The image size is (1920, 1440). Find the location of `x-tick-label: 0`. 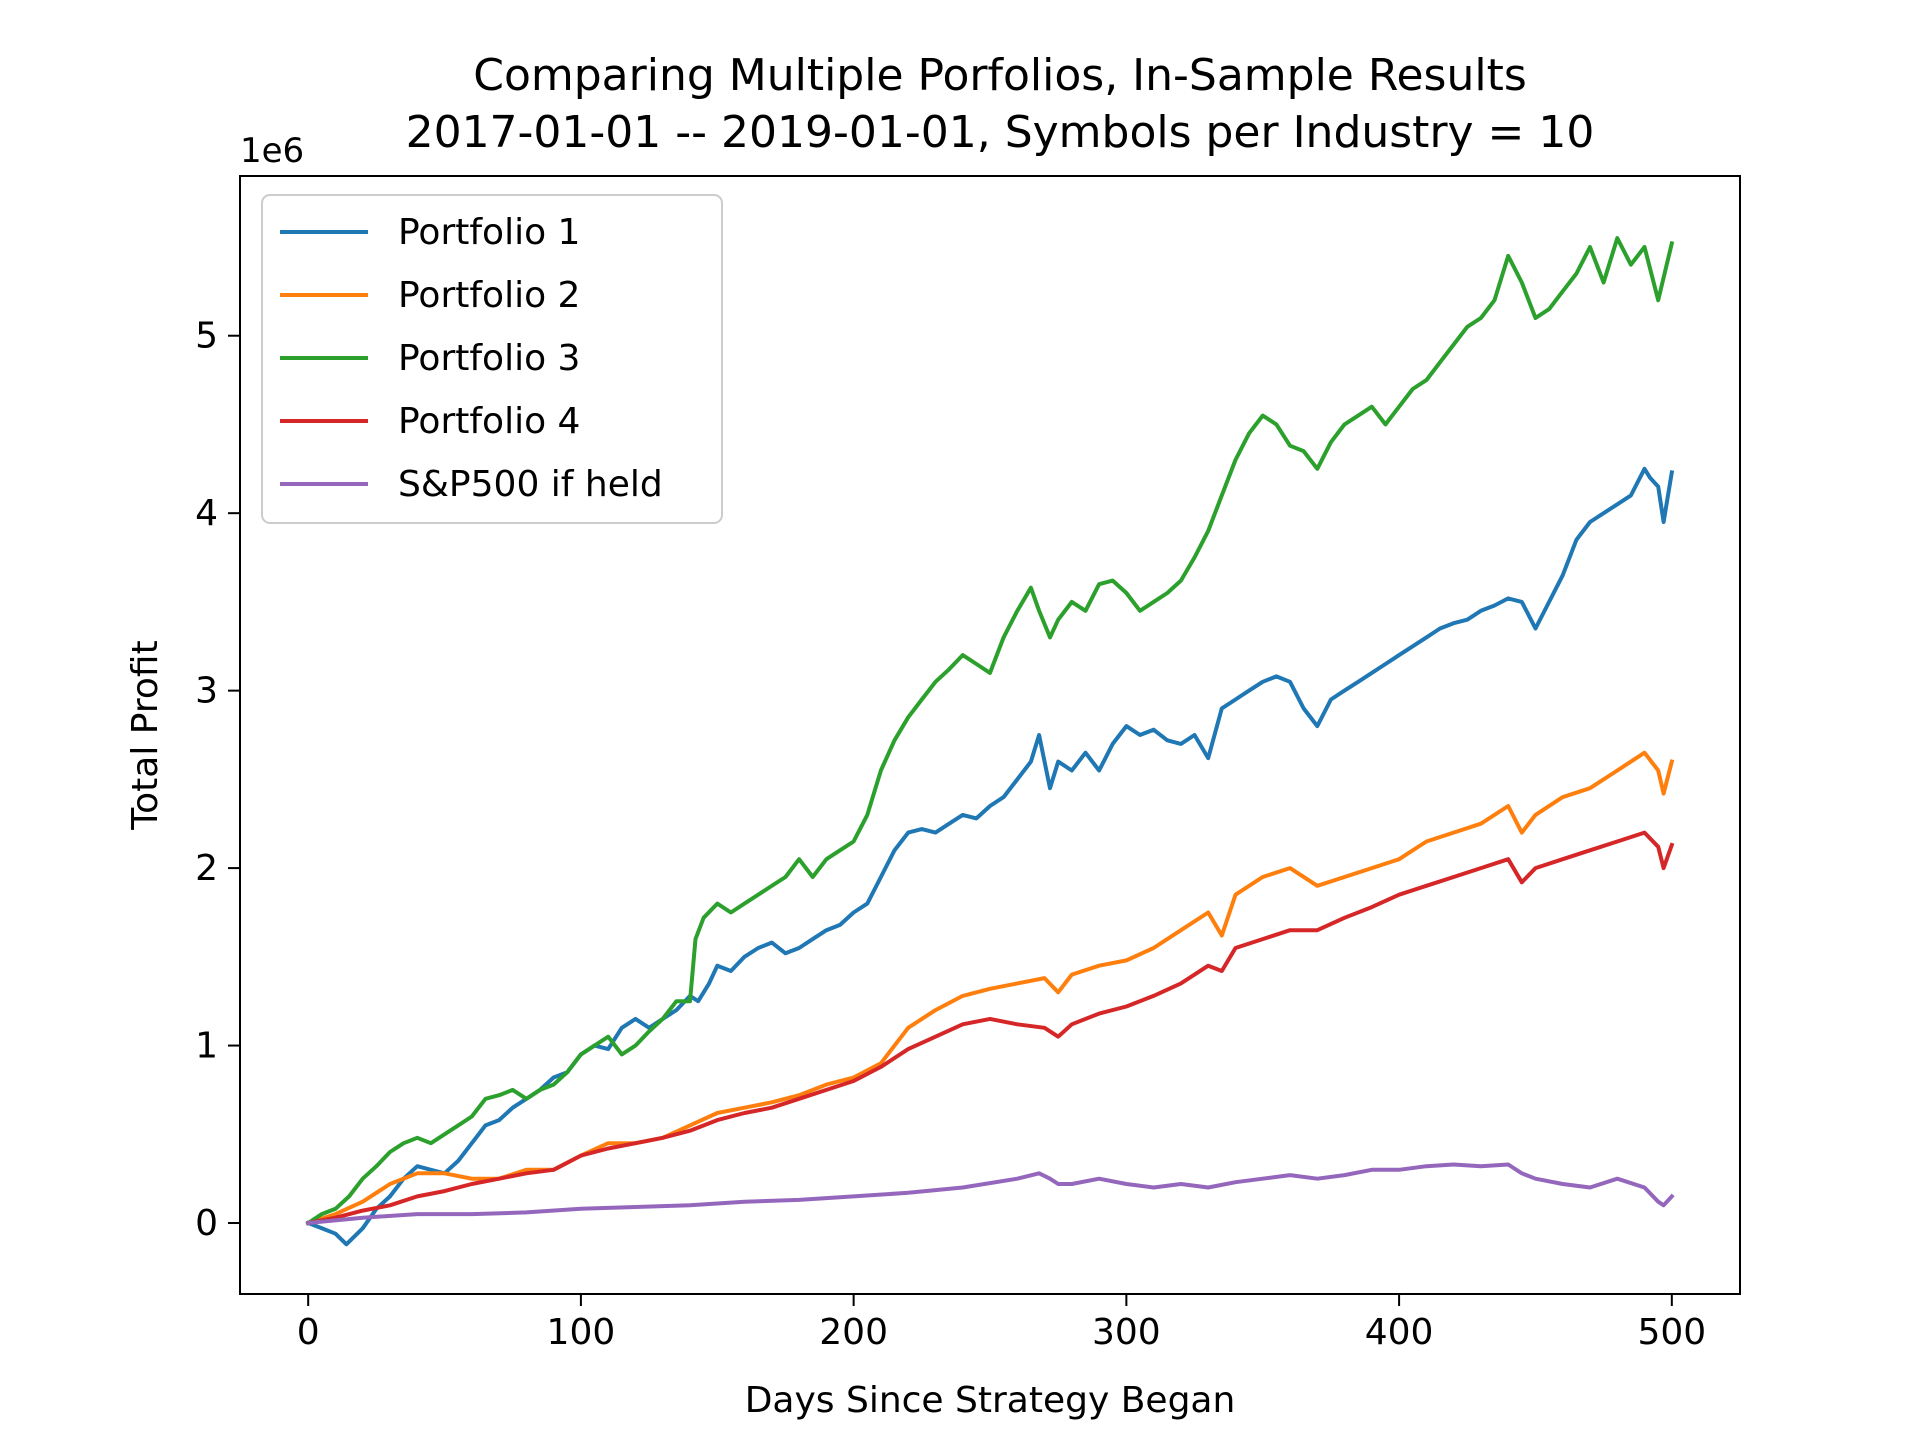

x-tick-label: 0 is located at coordinates (308, 1332).